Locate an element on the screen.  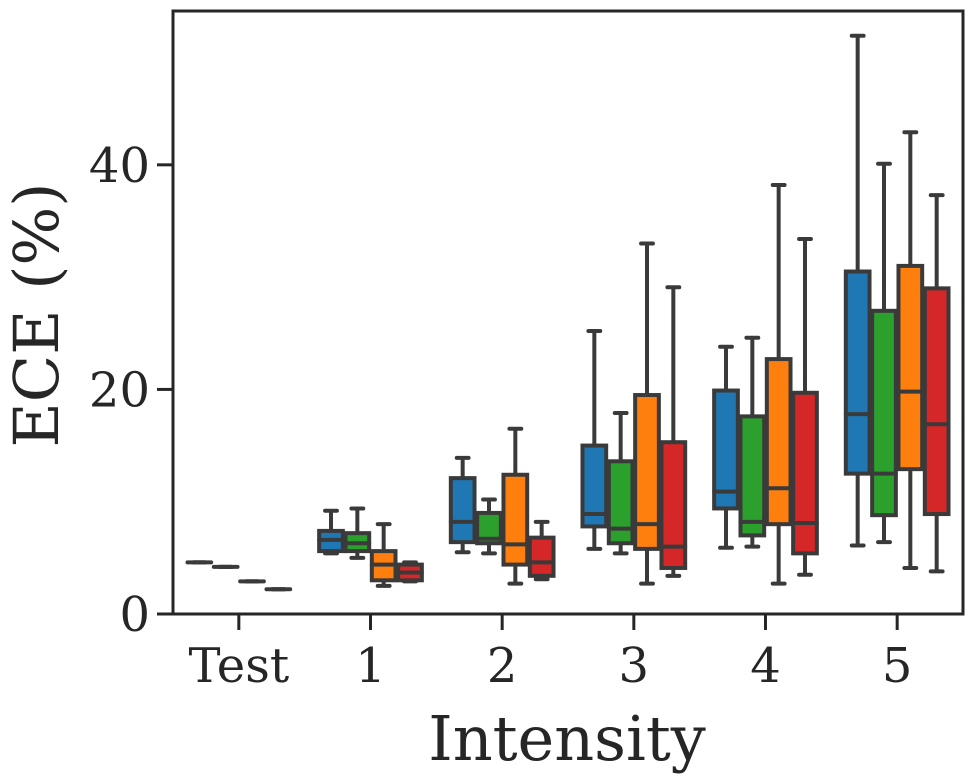
x-tick-label-1: 1 is located at coordinates (370, 666).